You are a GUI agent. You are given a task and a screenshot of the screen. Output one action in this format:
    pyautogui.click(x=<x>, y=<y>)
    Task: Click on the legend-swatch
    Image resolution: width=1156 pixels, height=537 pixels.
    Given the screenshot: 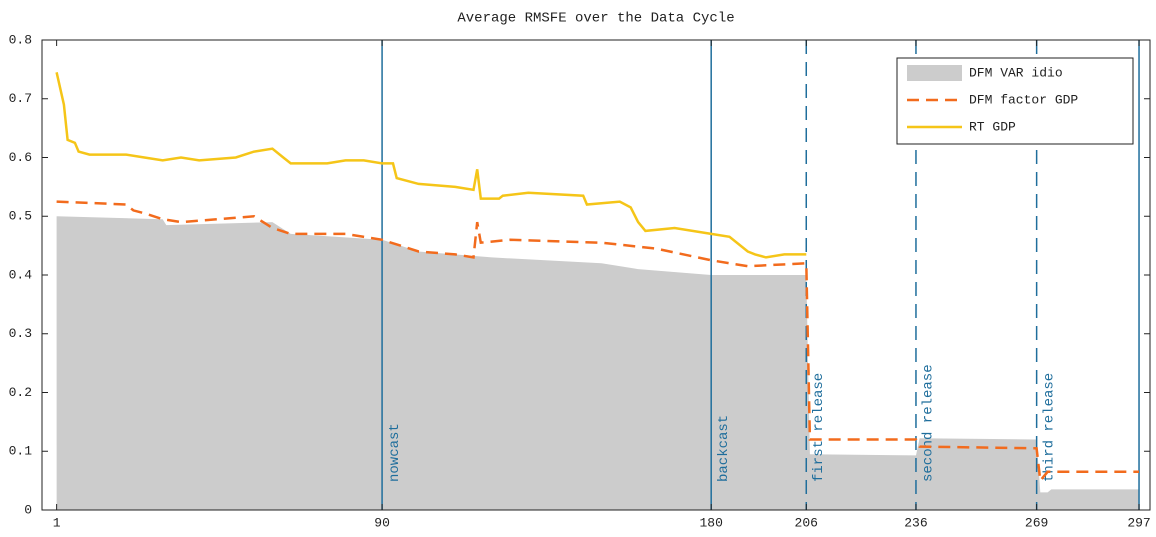 What is the action you would take?
    pyautogui.click(x=934, y=73)
    